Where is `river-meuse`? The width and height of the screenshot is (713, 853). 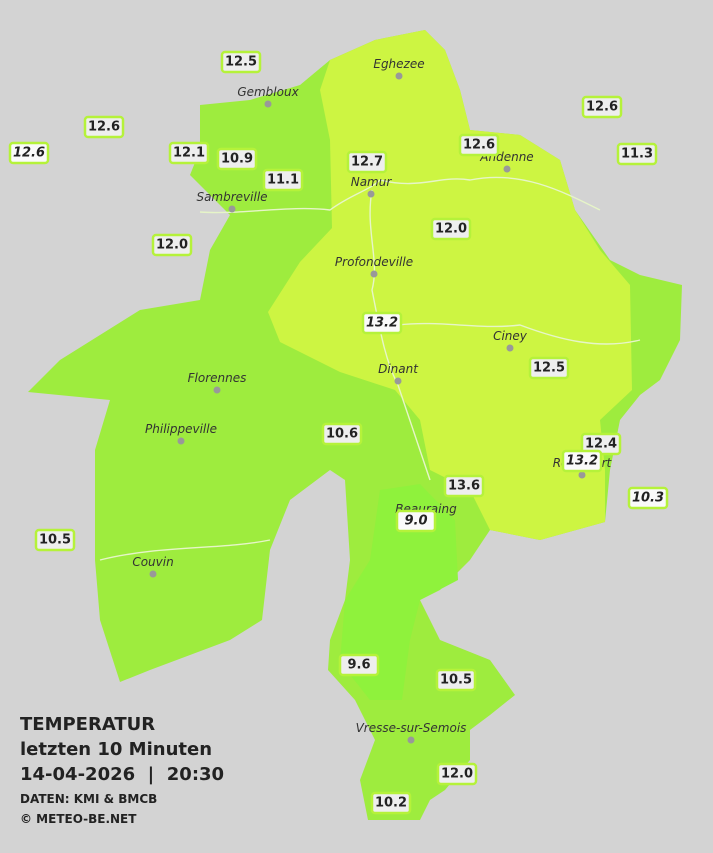 river-meuse is located at coordinates (400, 335).